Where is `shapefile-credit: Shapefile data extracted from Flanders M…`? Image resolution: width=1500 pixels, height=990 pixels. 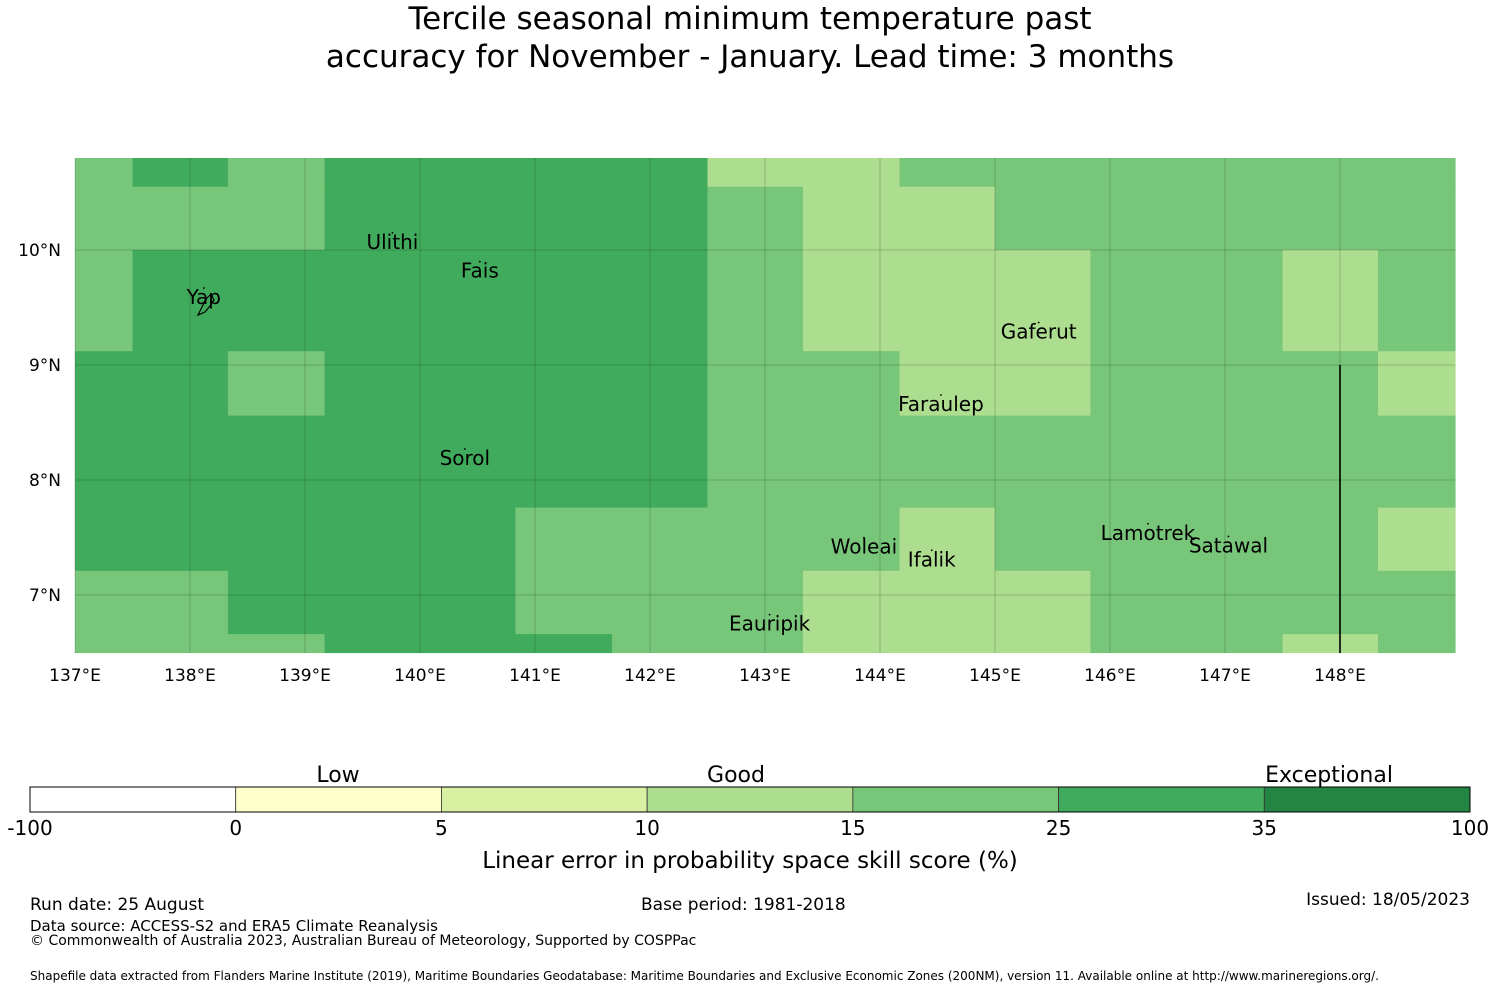 shapefile-credit: Shapefile data extracted from Flanders M… is located at coordinates (704, 976).